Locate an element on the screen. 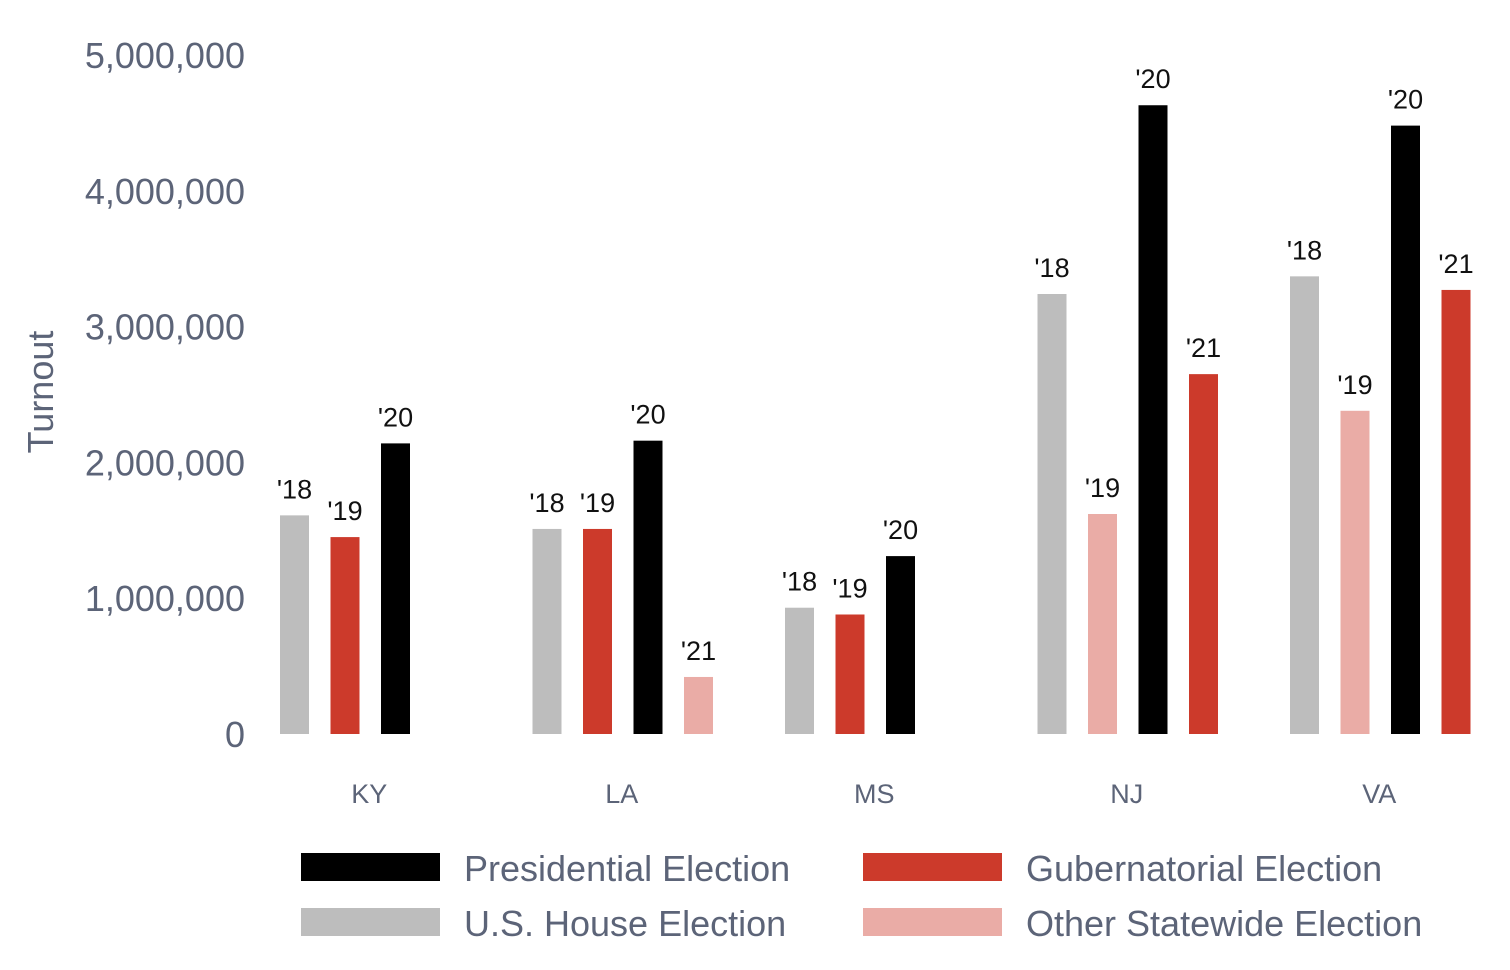 Image resolution: width=1510 pixels, height=970 pixels. bar-nj-gubernatorial is located at coordinates (1203, 554).